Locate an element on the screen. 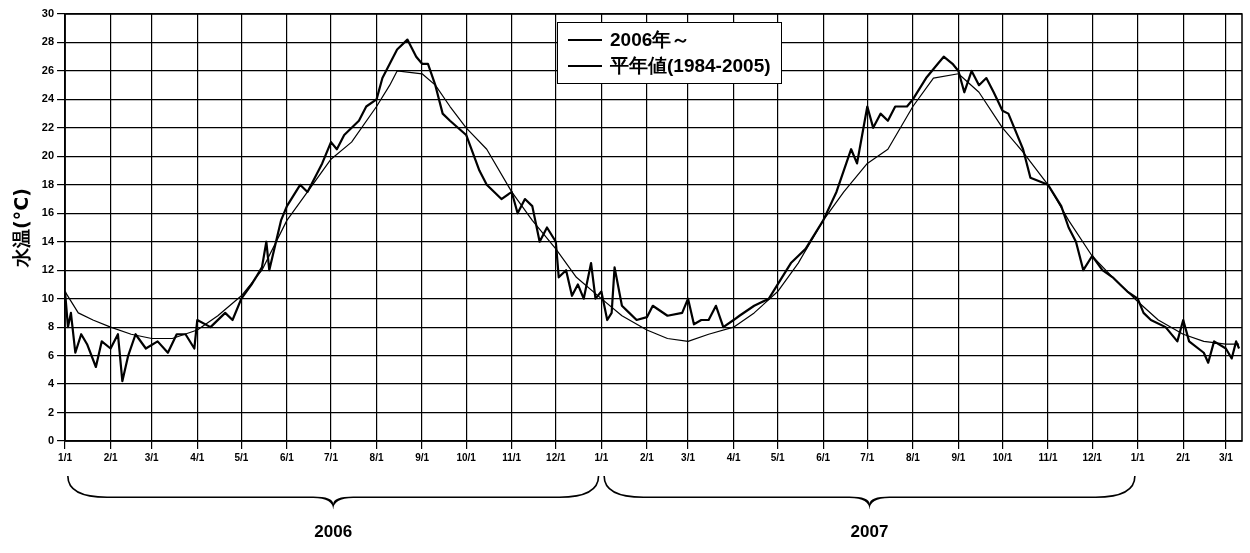  y-tick-label: 0 is located at coordinates (51, 440).